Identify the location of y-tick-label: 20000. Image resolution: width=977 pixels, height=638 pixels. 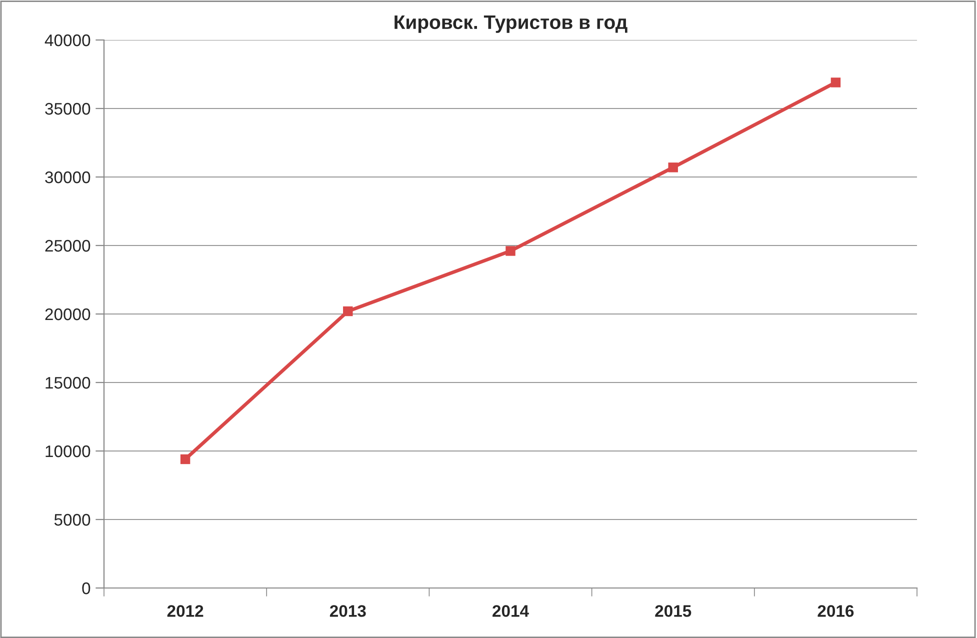
(67, 314).